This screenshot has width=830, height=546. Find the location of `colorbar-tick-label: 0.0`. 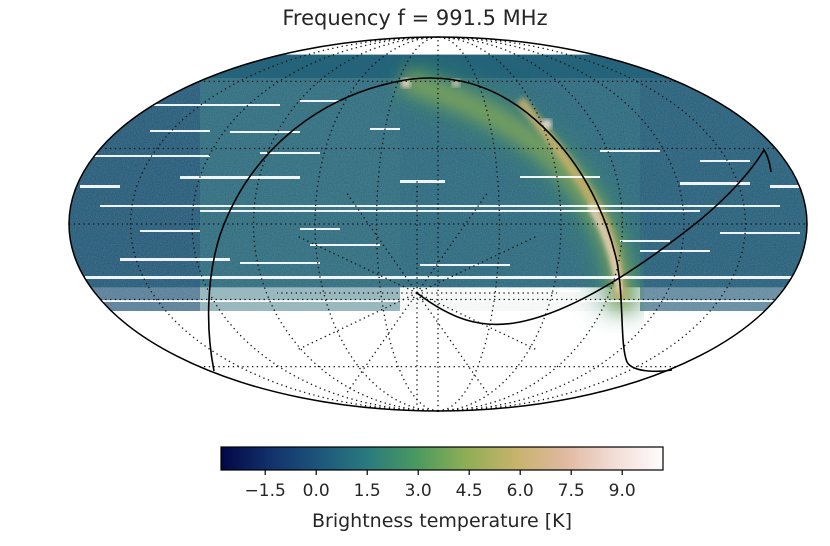

colorbar-tick-label: 0.0 is located at coordinates (316, 491).